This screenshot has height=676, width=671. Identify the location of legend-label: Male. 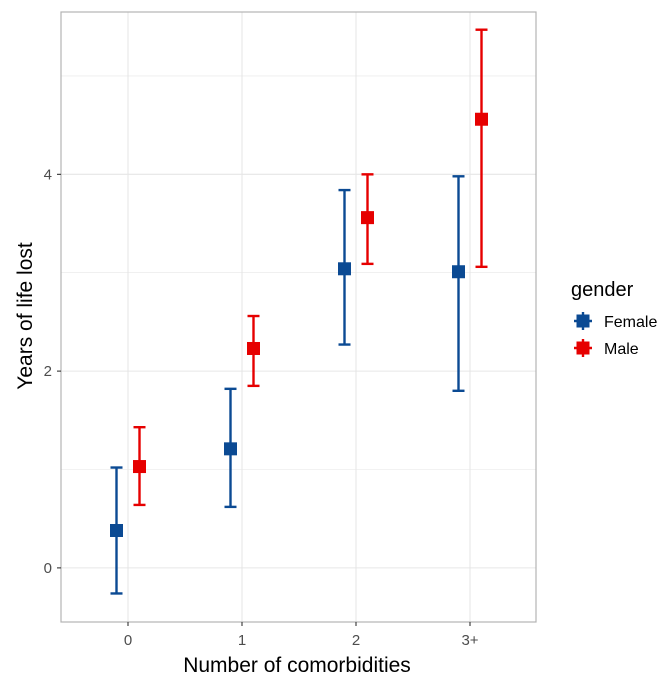
(621, 349).